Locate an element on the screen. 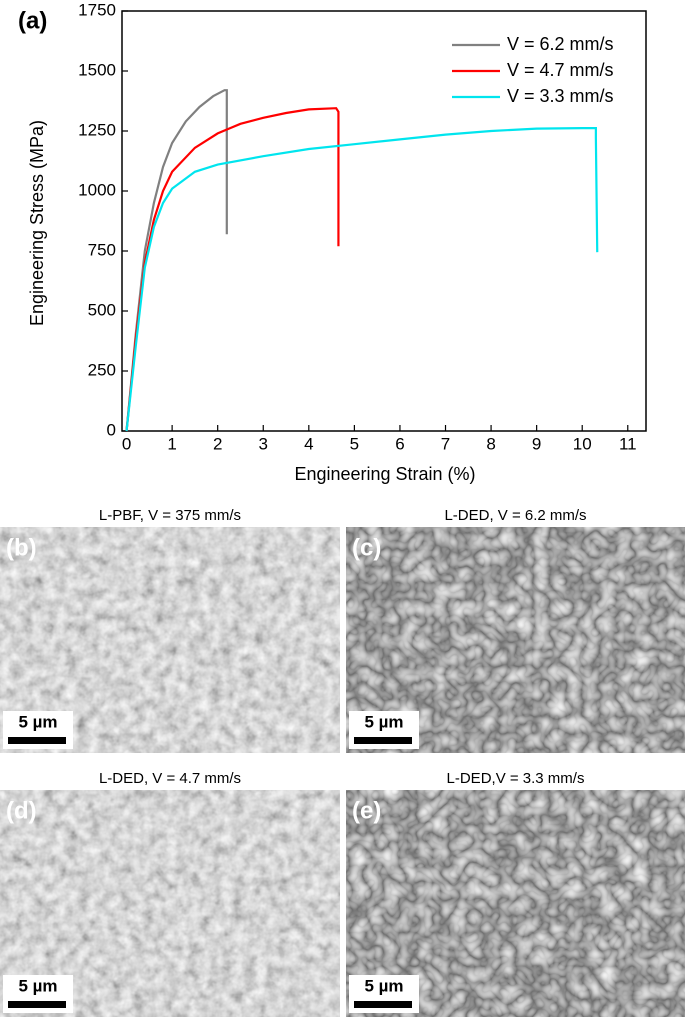 This screenshot has height=1024, width=685. y-tick-label: 250 is located at coordinates (102, 369).